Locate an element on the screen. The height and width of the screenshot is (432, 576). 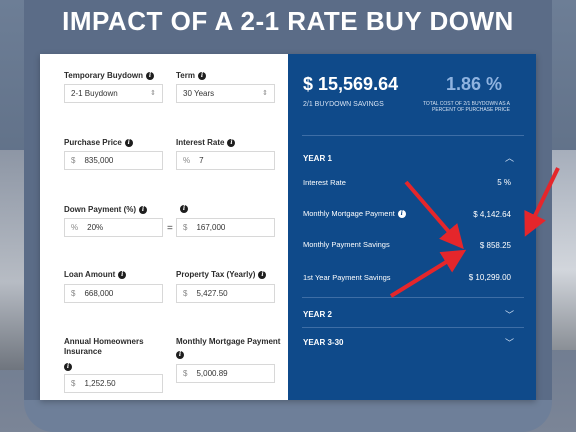
purchase-price-value: 835,000 is located at coordinates (99, 160).